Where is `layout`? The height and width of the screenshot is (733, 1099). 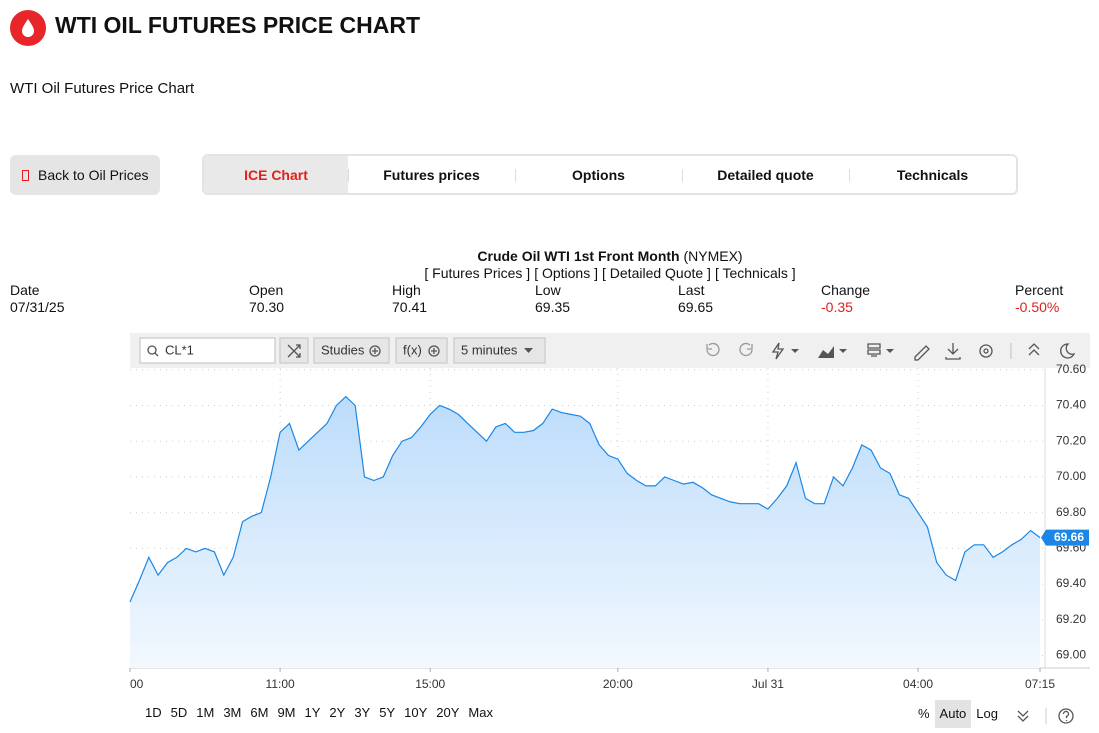
layout is located at coordinates (874, 350).